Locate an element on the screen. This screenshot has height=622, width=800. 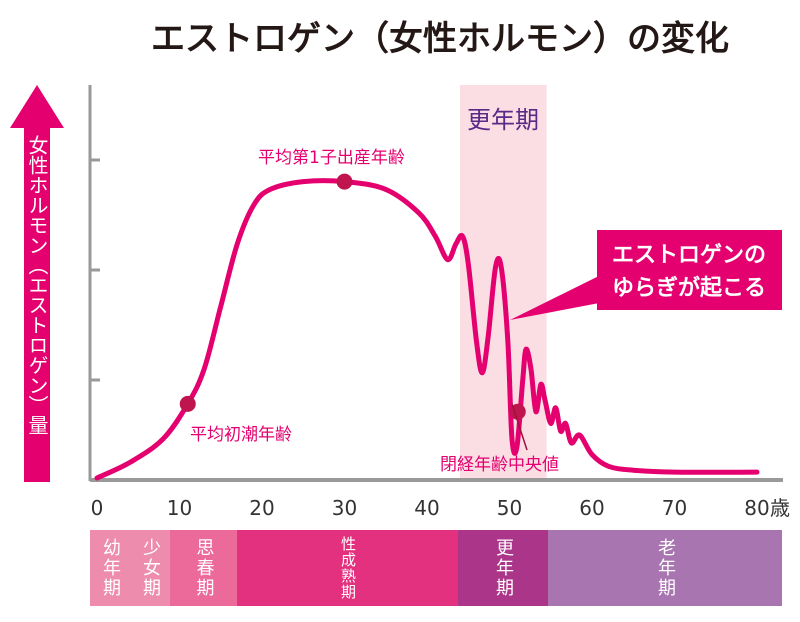
marker-label-menarche: 平均初潮年齢 is located at coordinates (241, 435).